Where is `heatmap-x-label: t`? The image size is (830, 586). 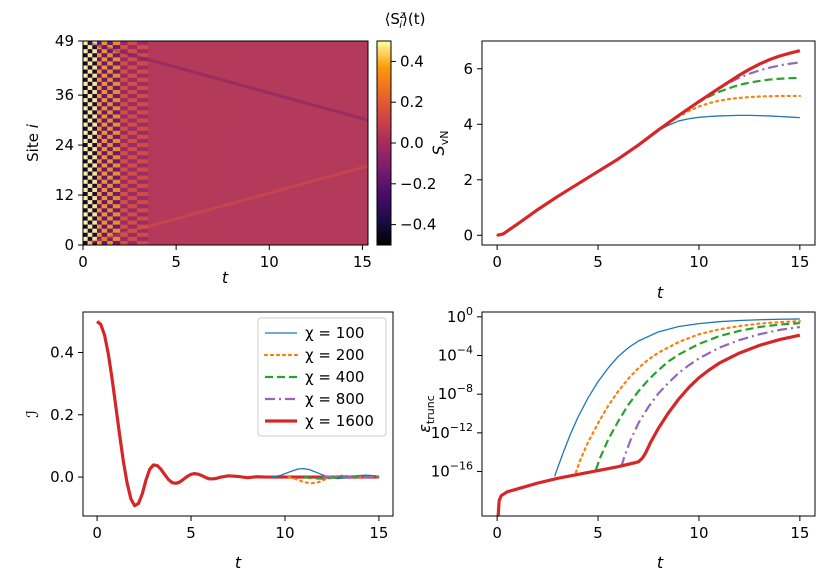 heatmap-x-label: t is located at coordinates (225, 277).